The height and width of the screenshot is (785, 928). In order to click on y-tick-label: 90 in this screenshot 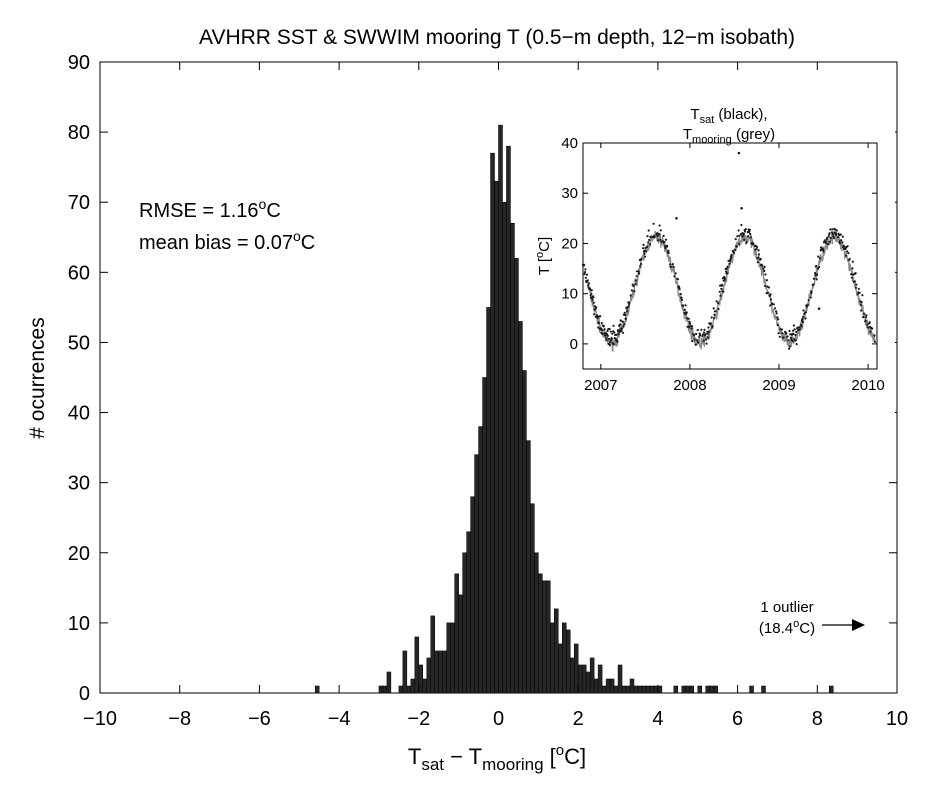, I will do `click(79, 63)`.